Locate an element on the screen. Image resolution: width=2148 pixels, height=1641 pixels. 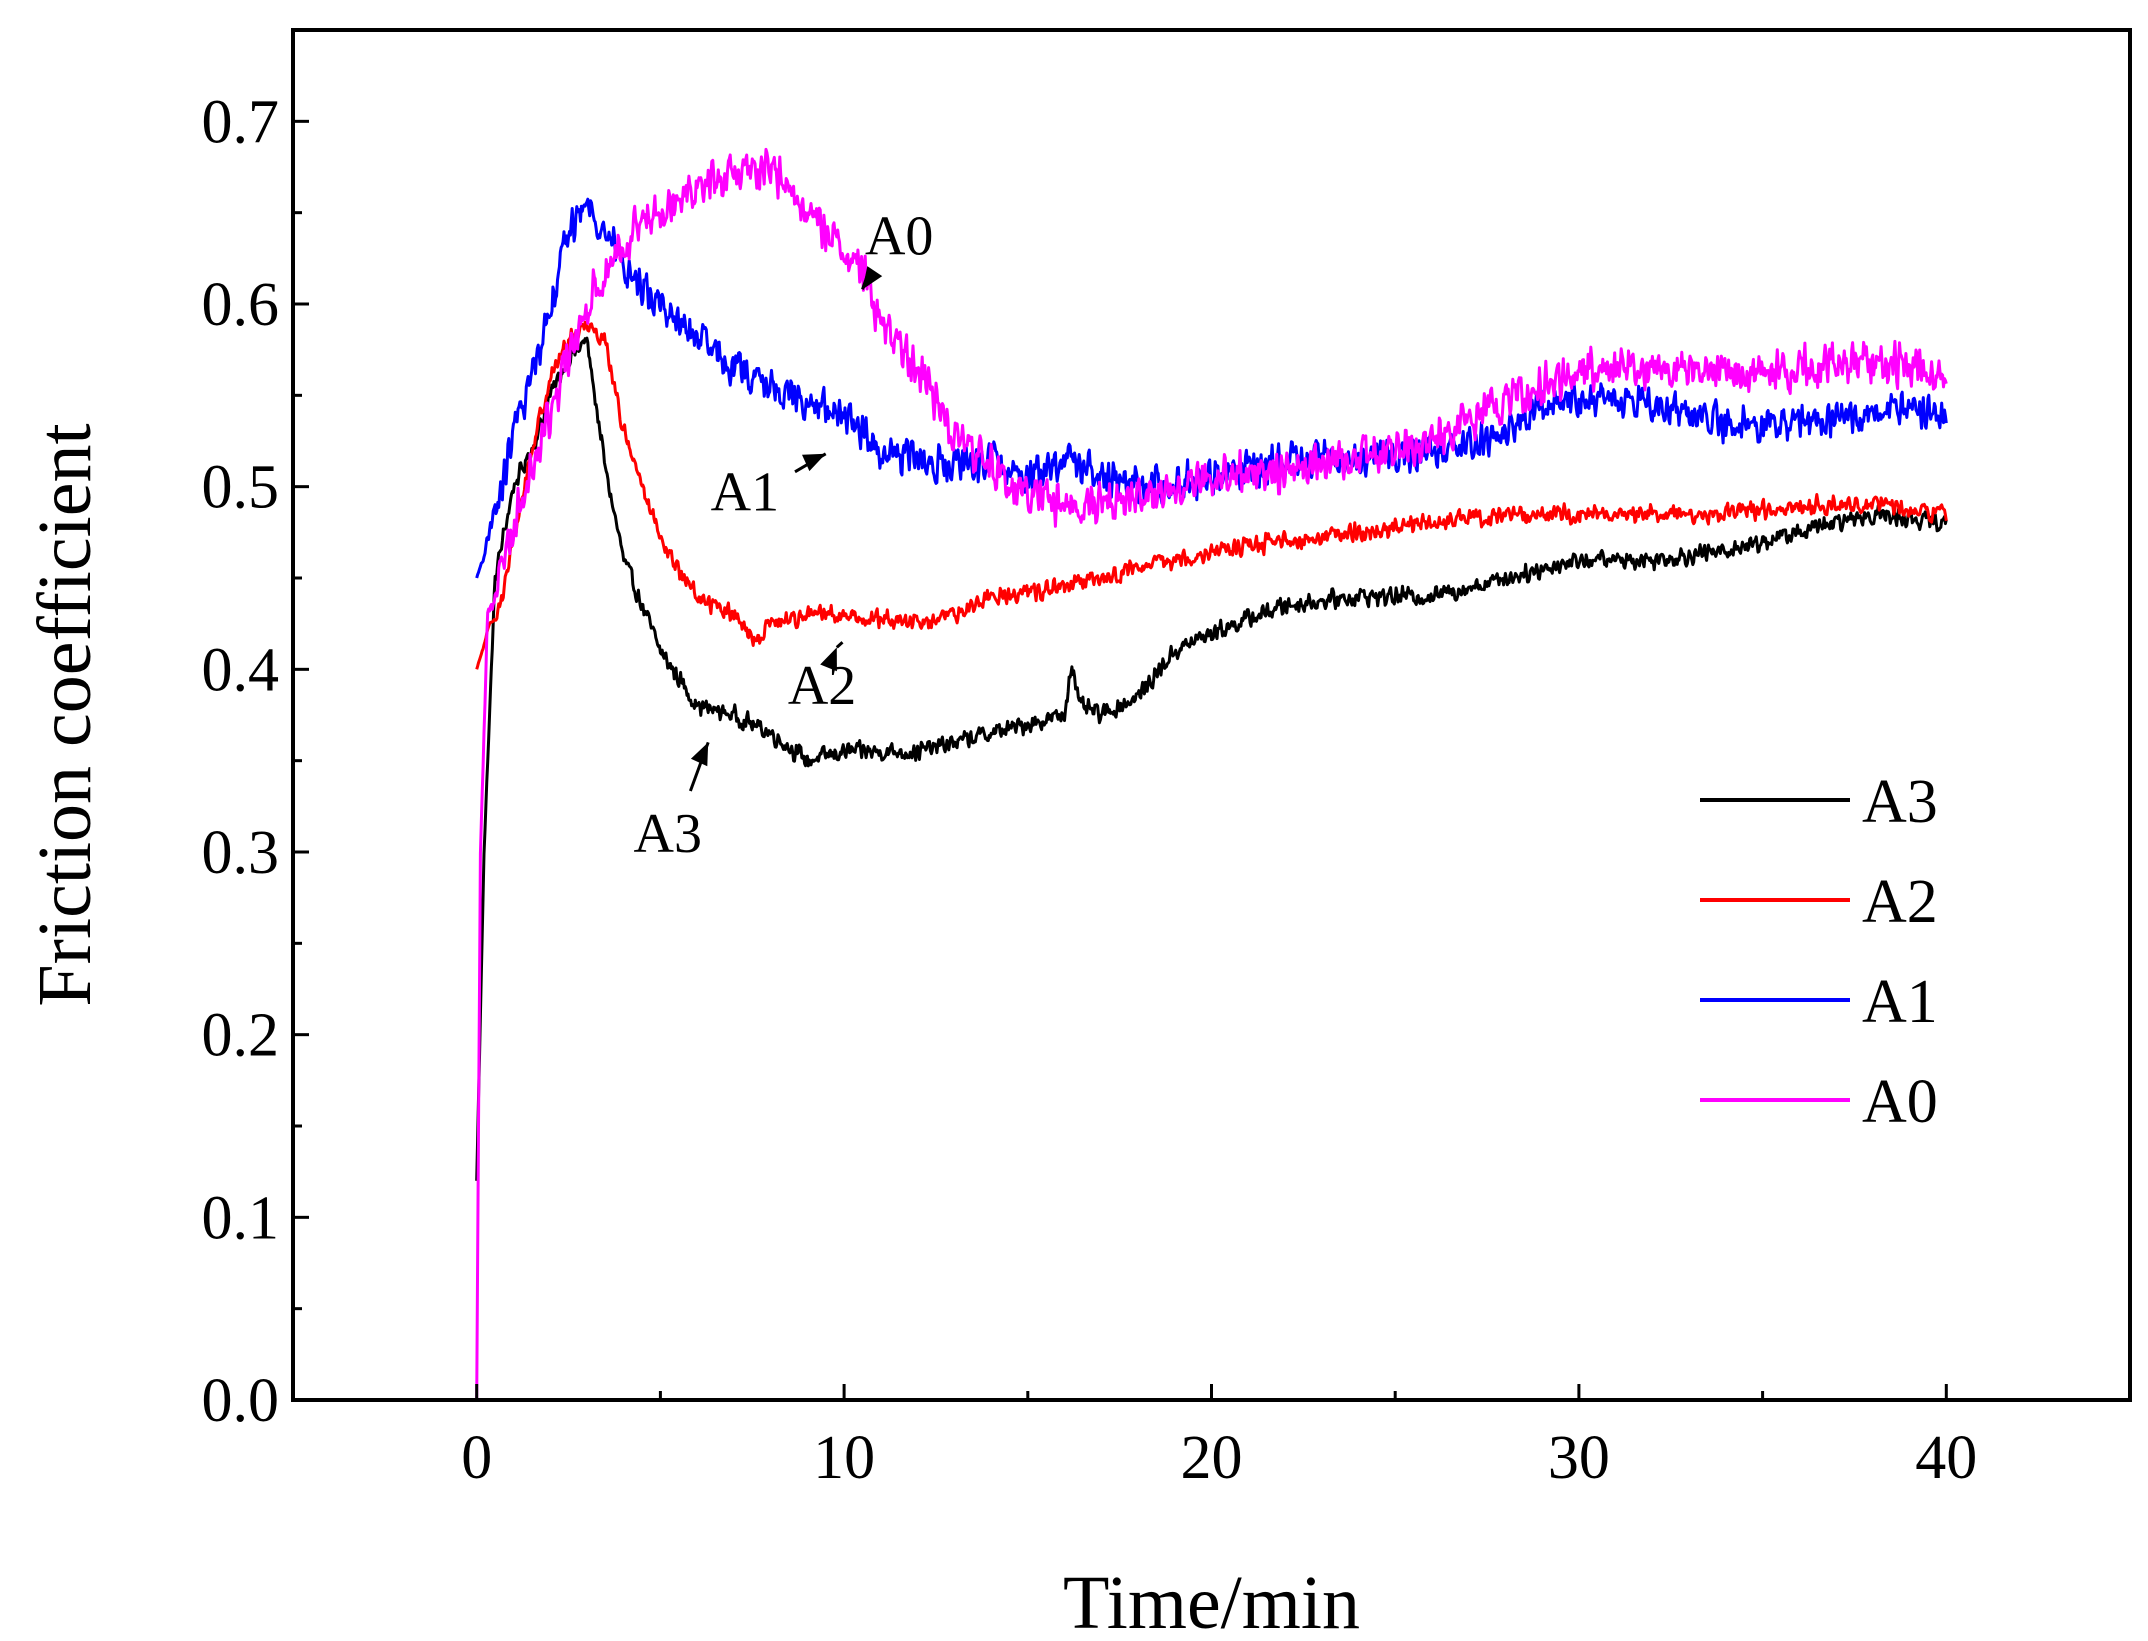
y-tick-label: 0.1 is located at coordinates (241, 1218).